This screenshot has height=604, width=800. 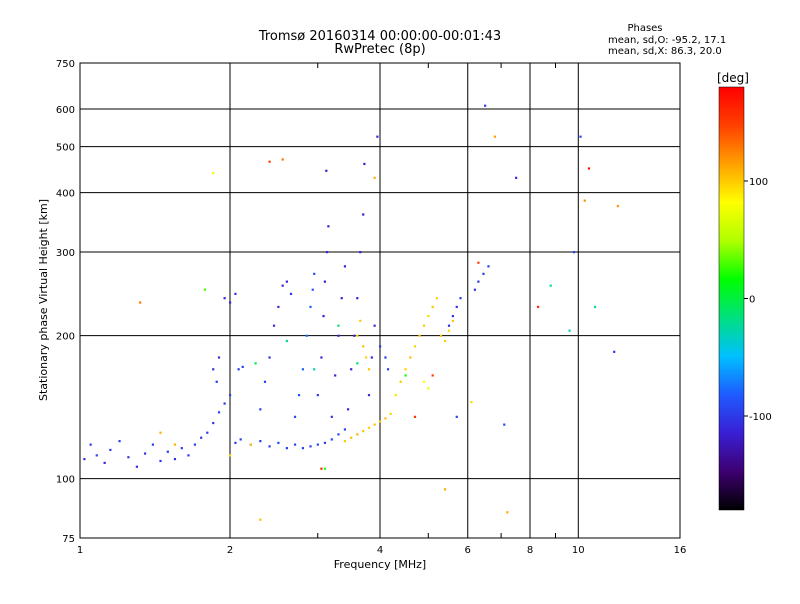 I want to click on phase-mean-x: mean, sd,X: 86.3, 20.0, so click(x=665, y=51).